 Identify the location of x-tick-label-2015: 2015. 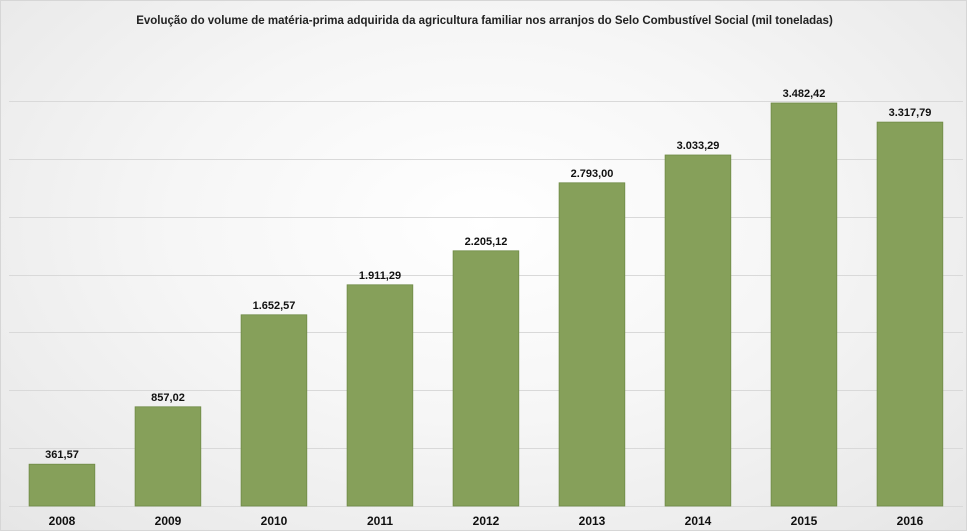
(804, 521).